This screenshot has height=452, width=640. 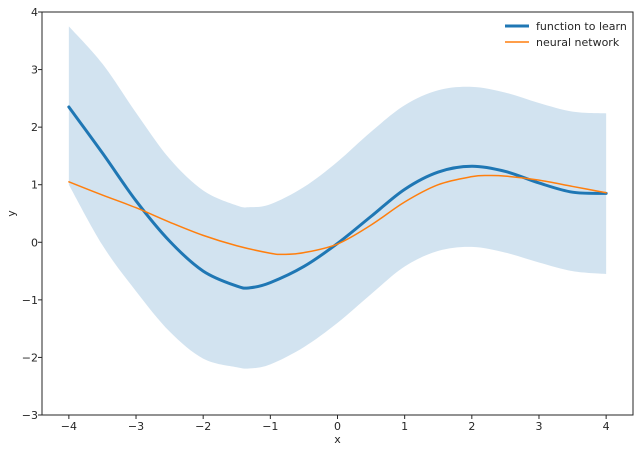 I want to click on x-tick-label: −4, so click(x=69, y=426).